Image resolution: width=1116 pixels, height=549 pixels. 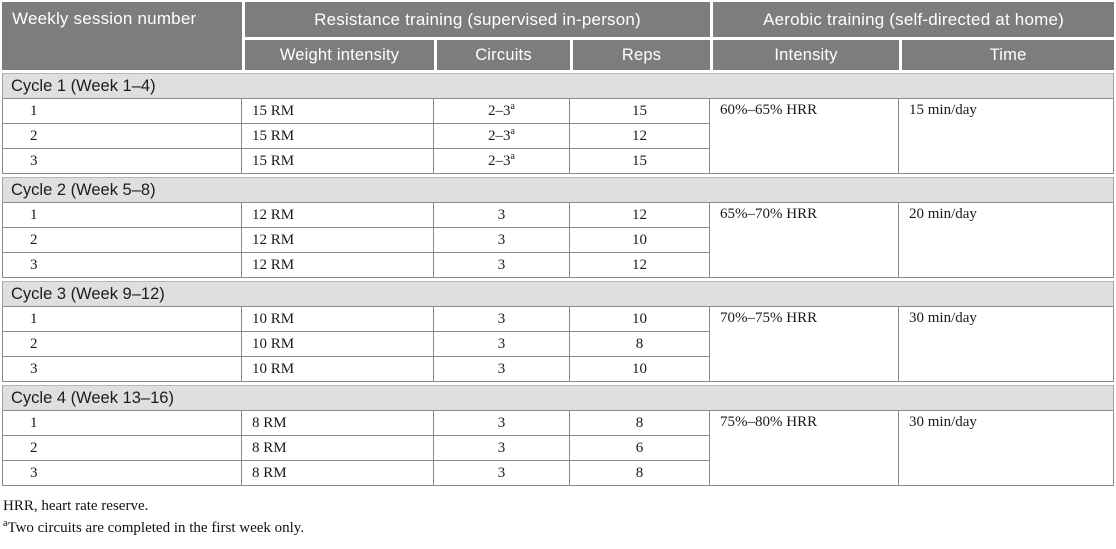 I want to click on table-row: 2 12 RM 3 10, so click(x=558, y=240).